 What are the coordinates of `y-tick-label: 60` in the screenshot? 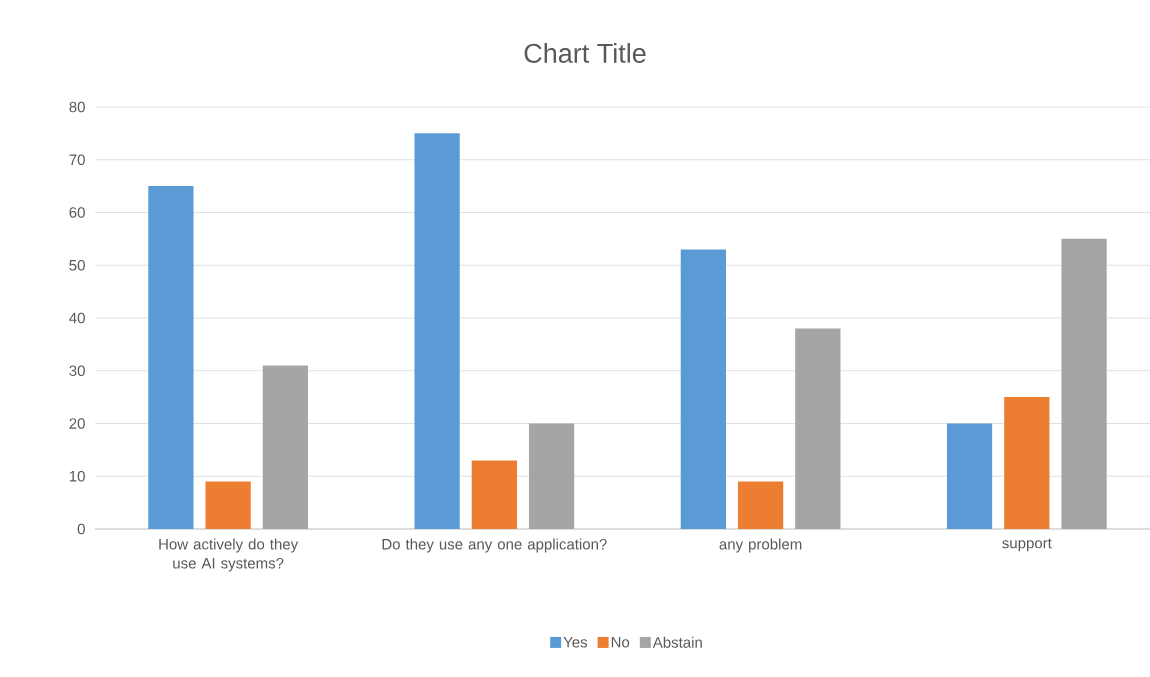 It's located at (77, 212).